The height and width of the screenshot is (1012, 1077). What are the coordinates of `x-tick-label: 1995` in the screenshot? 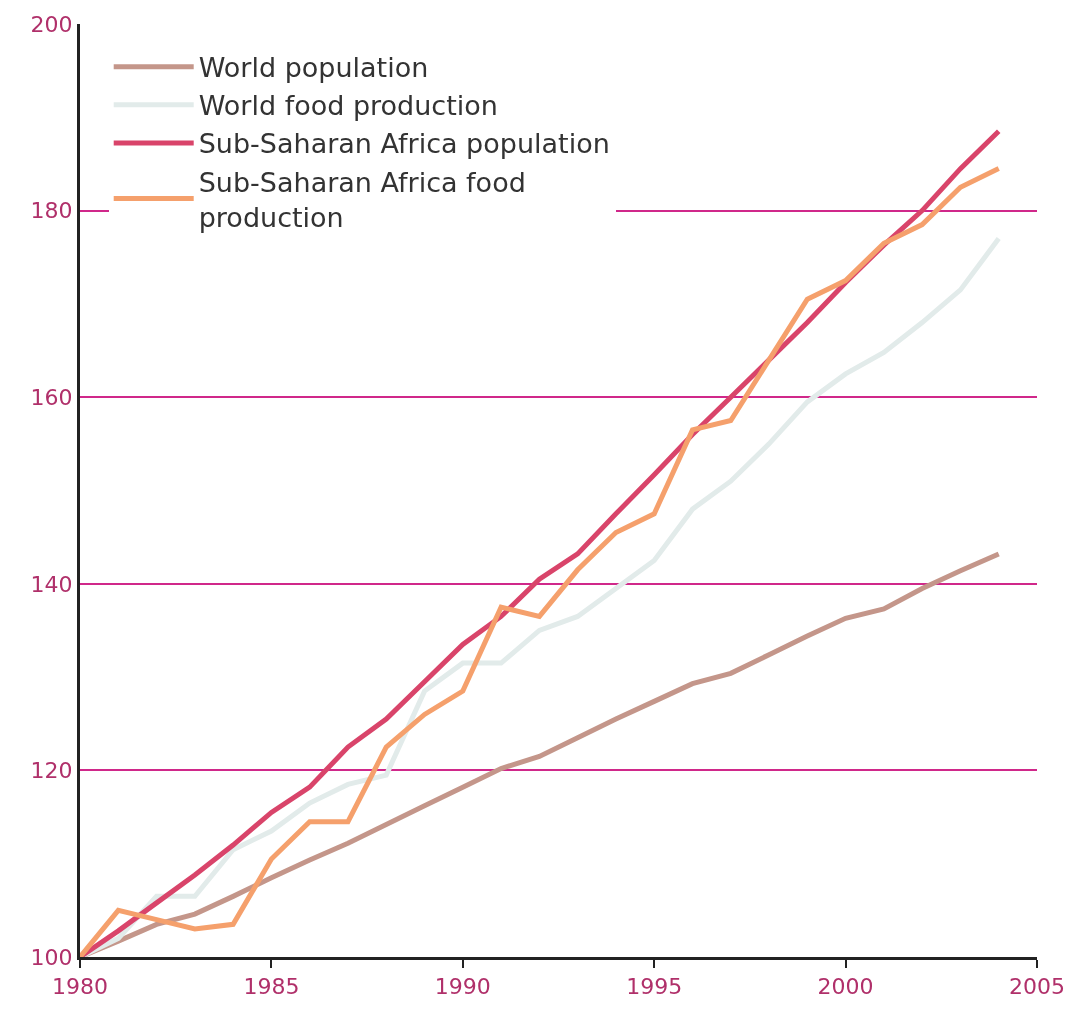 It's located at (654, 987).